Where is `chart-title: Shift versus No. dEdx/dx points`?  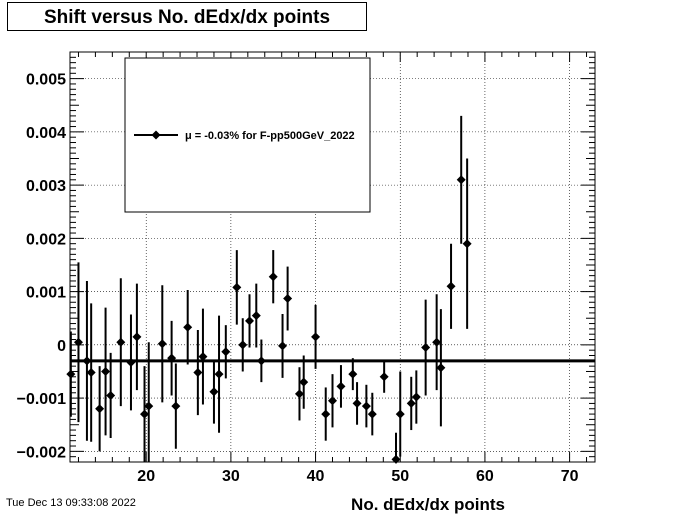
chart-title: Shift versus No. dEdx/dx points is located at coordinates (187, 17).